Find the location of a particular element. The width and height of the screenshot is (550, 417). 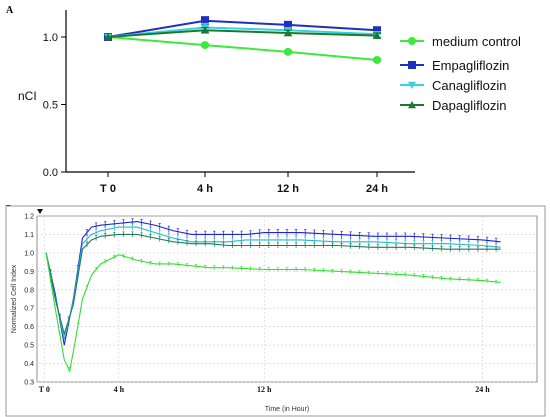

panel-a-label: A is located at coordinates (10, 10).